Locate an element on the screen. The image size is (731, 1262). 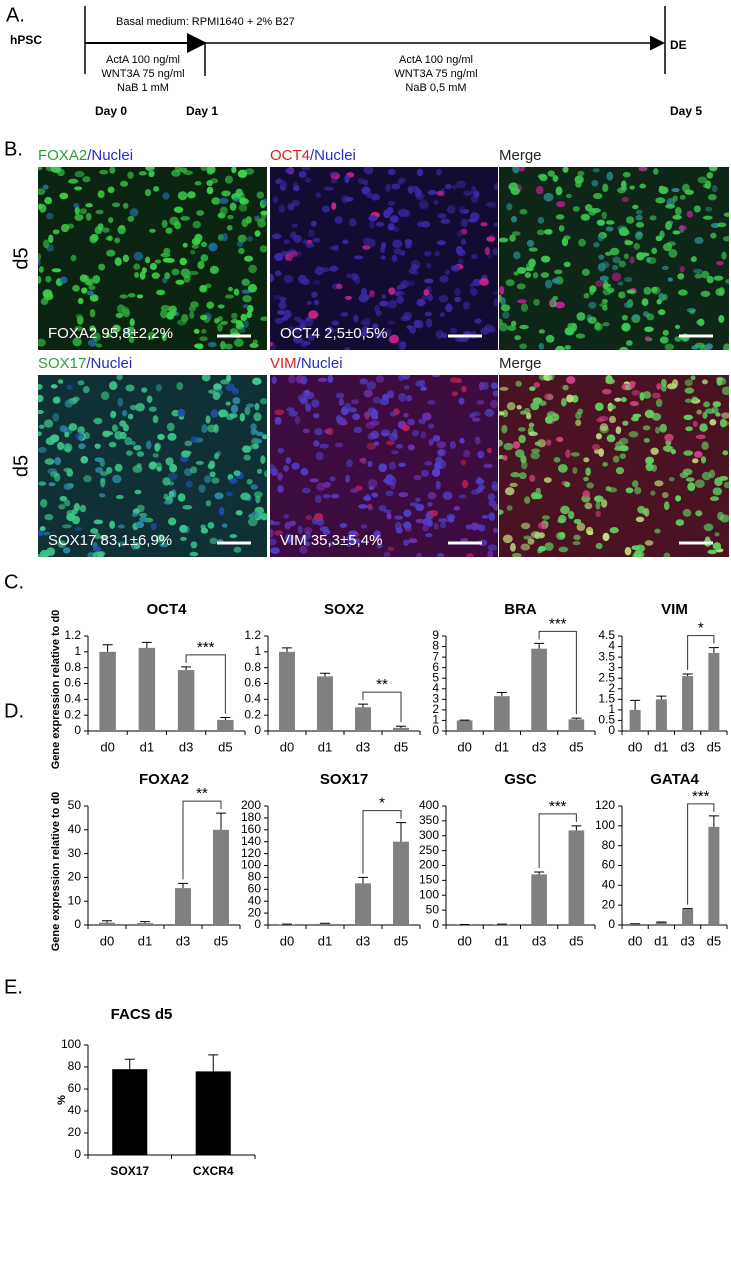
y-tick-label: 8 is located at coordinates (435, 646).